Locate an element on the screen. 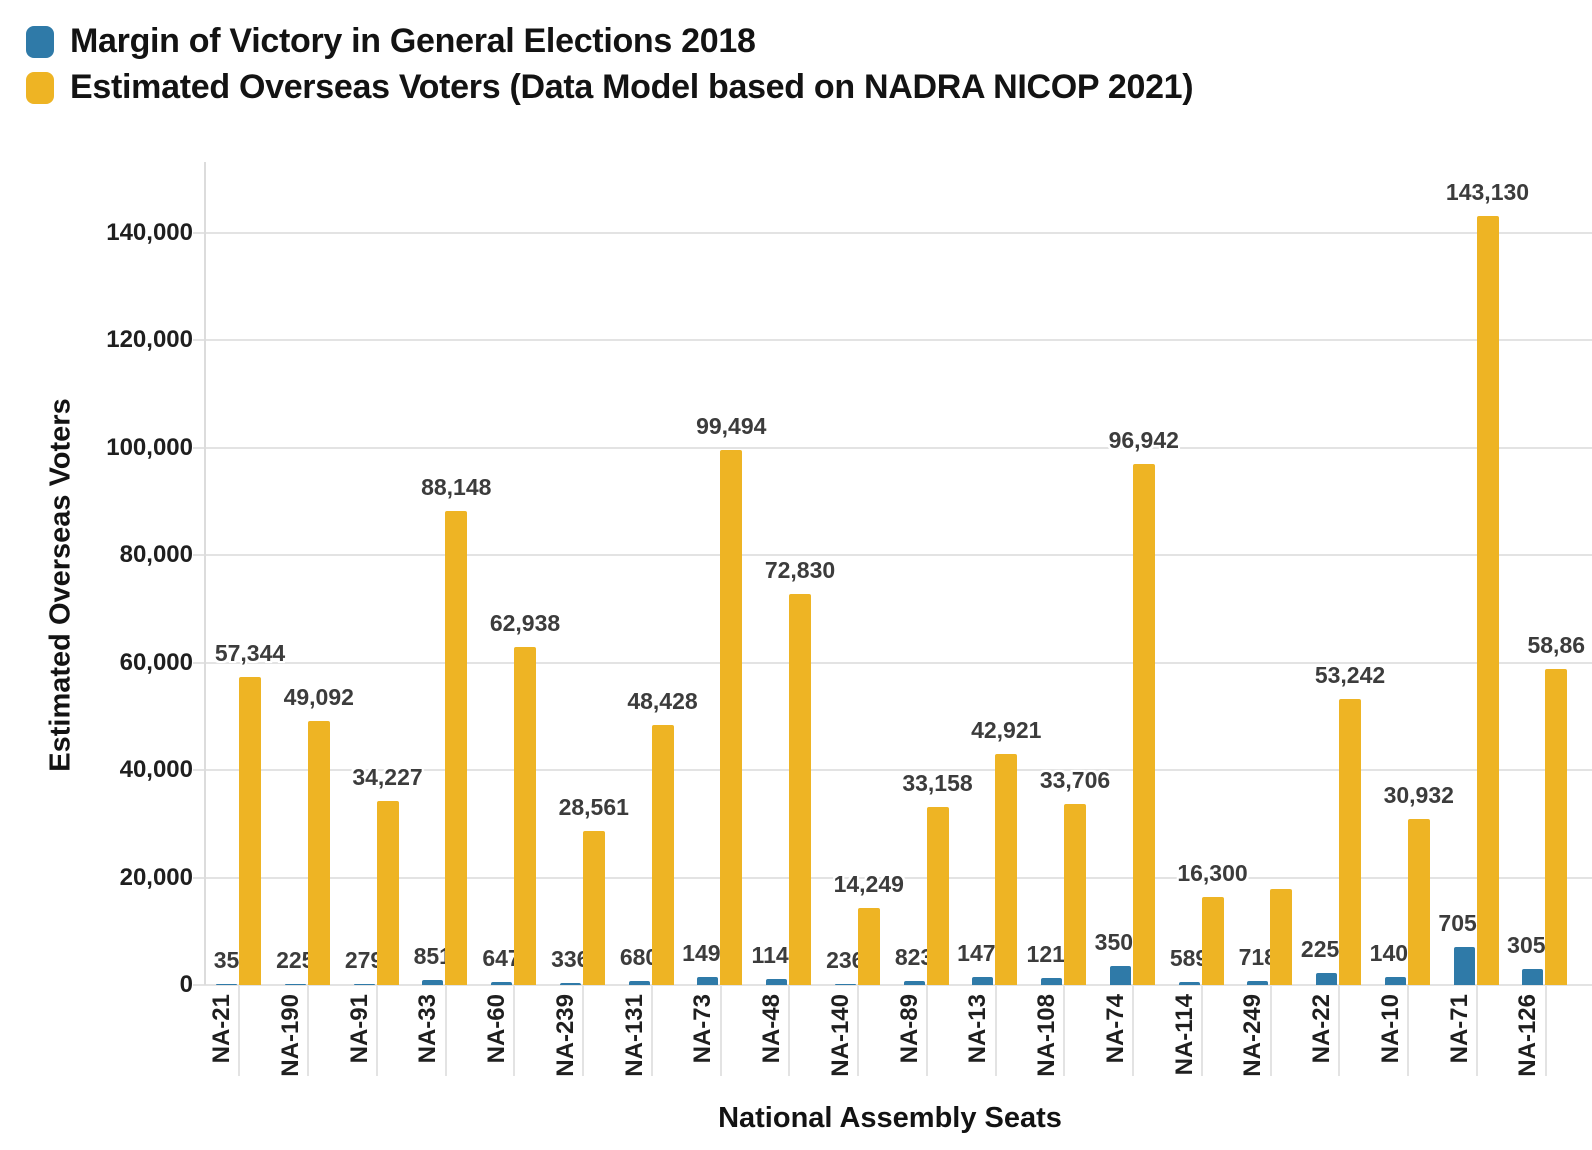 The width and height of the screenshot is (1592, 1150). bar-value-label-overseas: 72,830 is located at coordinates (800, 569).